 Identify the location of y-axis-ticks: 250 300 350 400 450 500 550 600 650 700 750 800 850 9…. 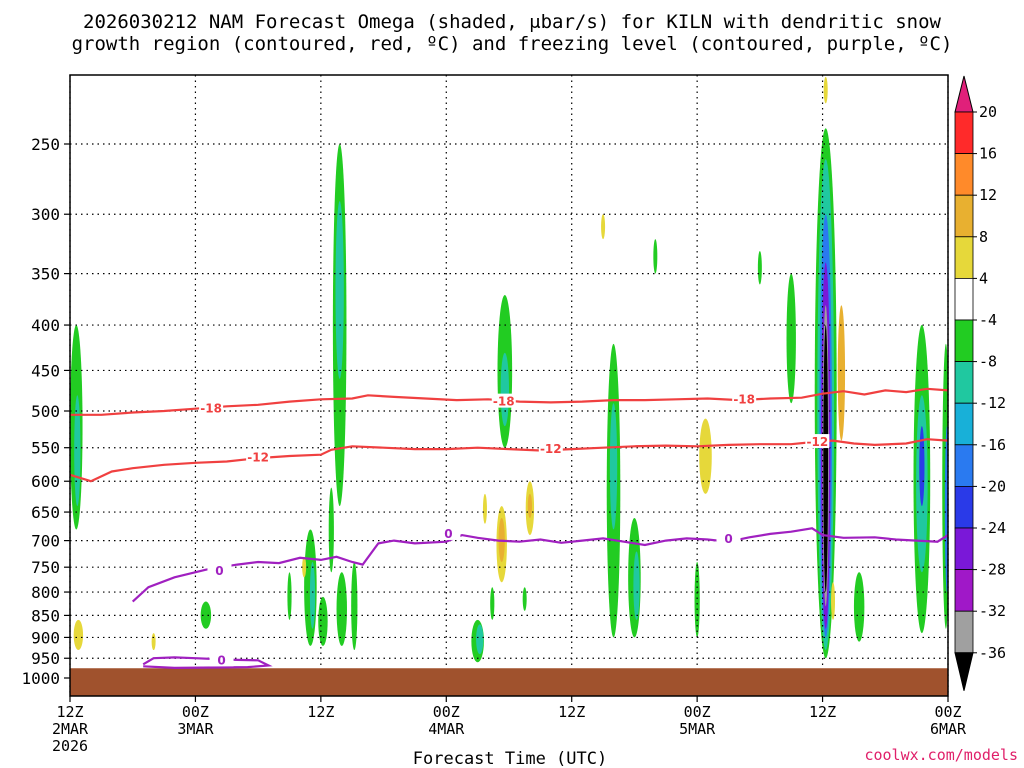
(45, 411).